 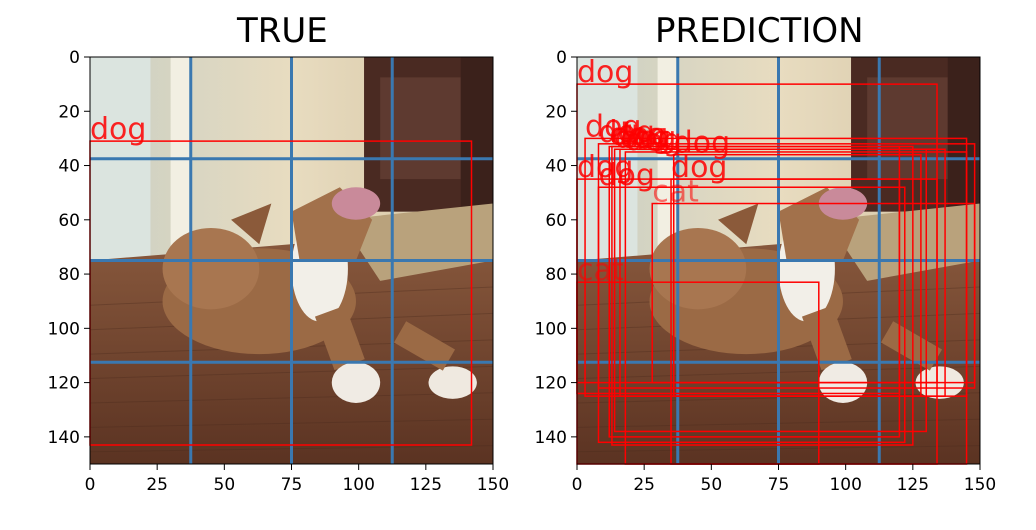 I want to click on dog-figure, so click(x=319, y=295).